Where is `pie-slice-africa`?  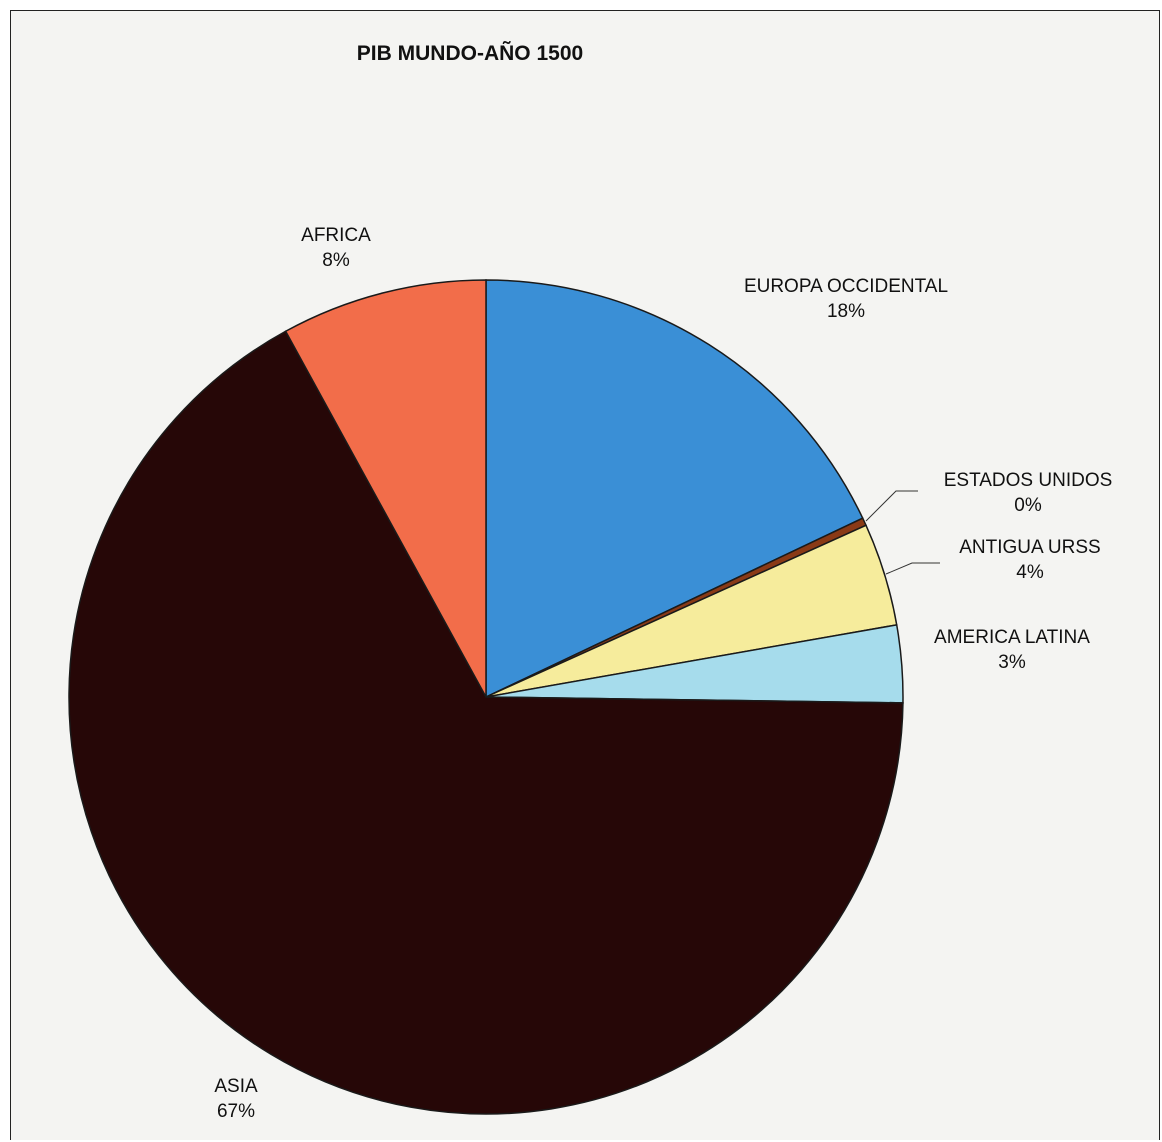
pie-slice-africa is located at coordinates (385, 488).